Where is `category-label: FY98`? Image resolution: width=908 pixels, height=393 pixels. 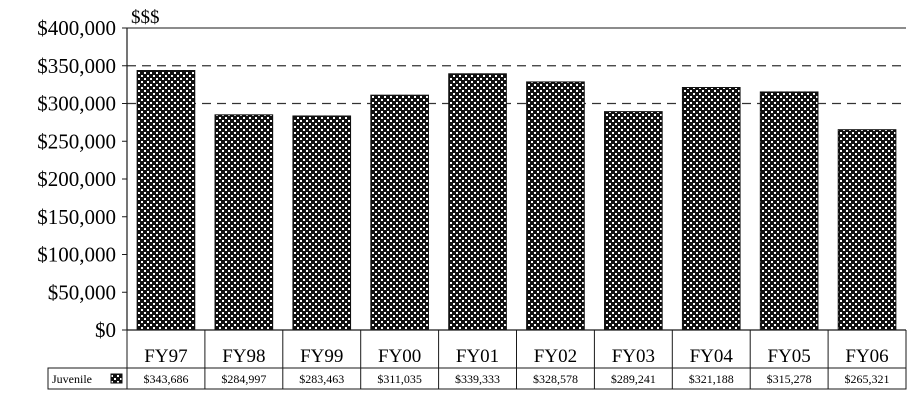
category-label: FY98 is located at coordinates (243, 356).